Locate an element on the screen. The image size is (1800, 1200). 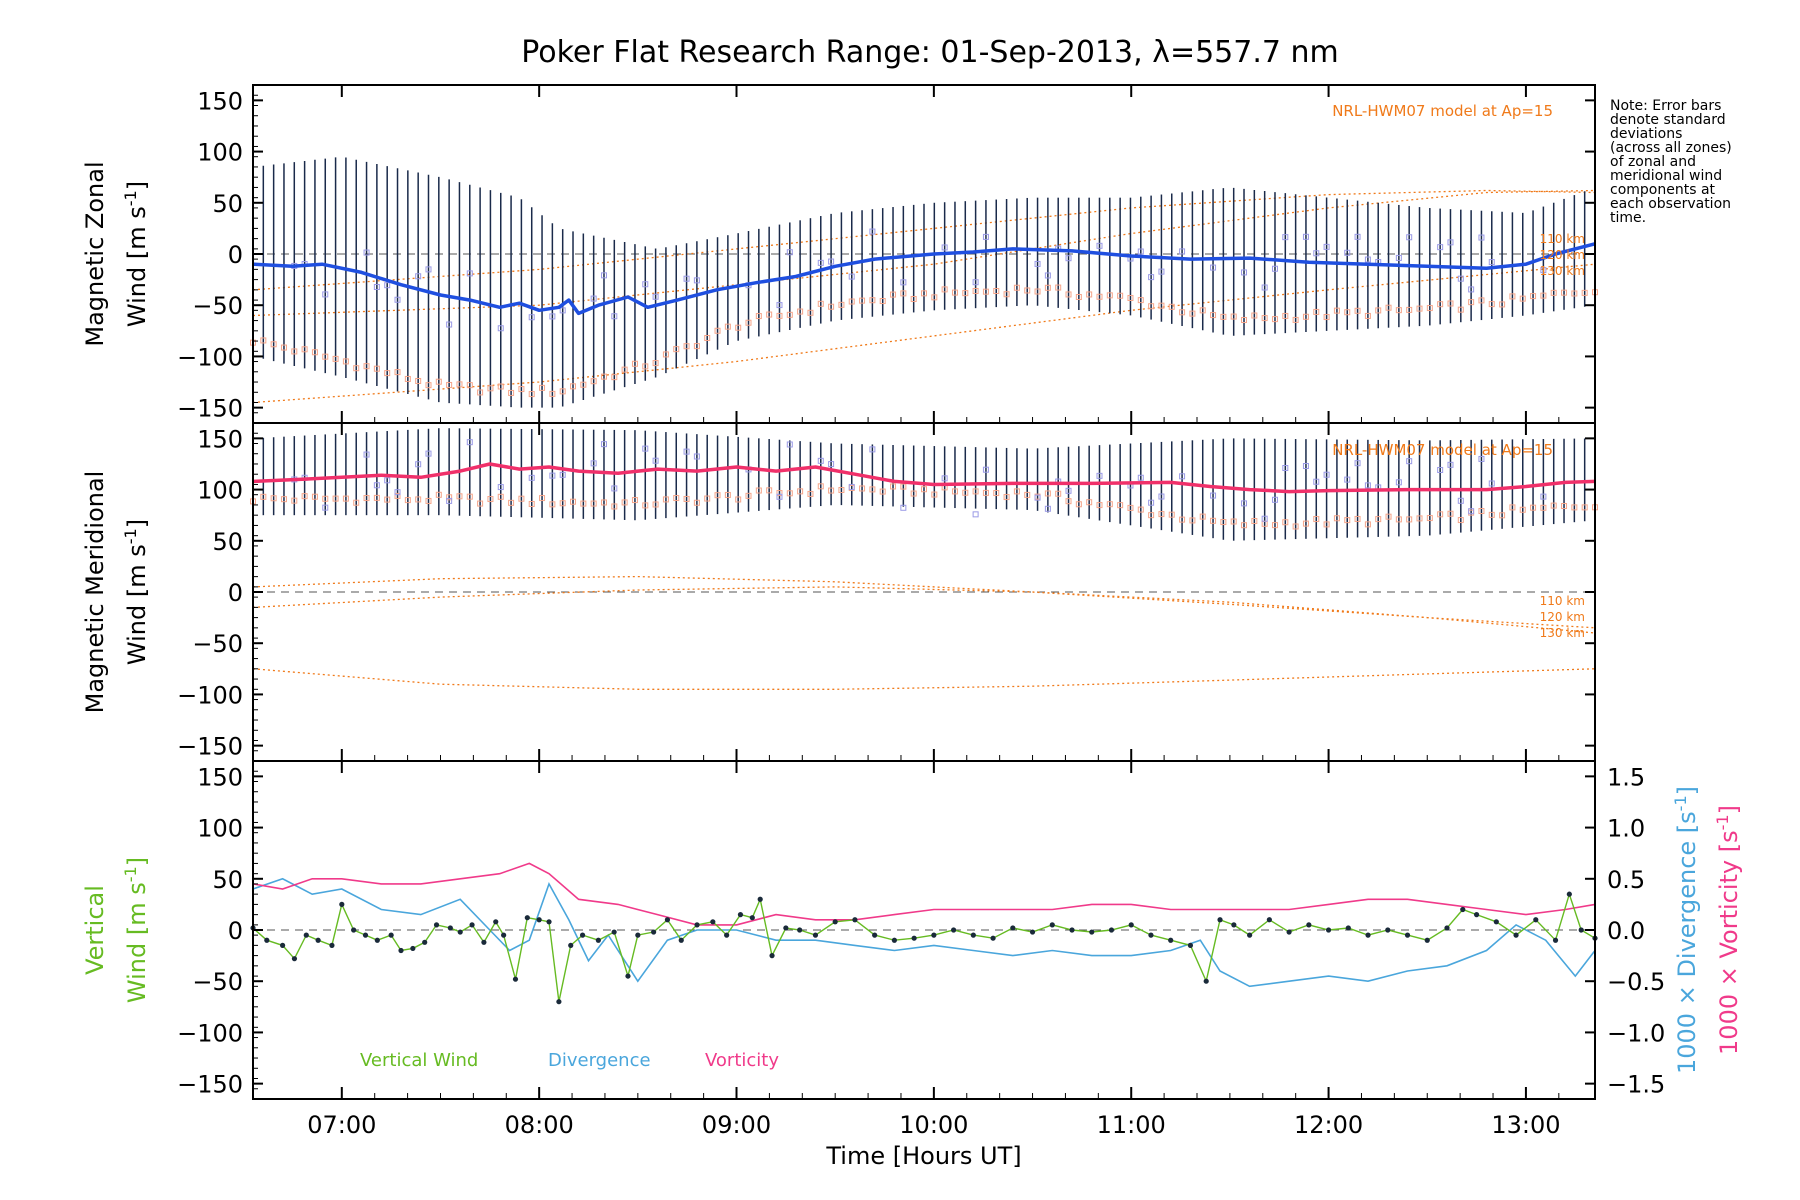
vertical-ytick-label-0: 150 is located at coordinates (220, 777).